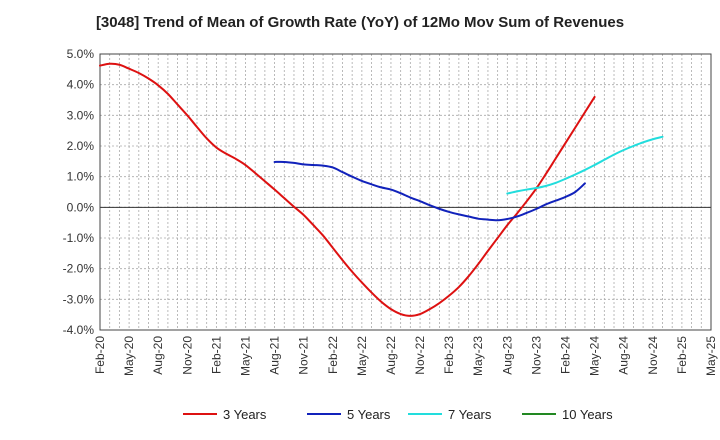 This screenshot has height=440, width=720. What do you see at coordinates (507, 355) in the screenshot?
I see `x-tick-label: Aug-23` at bounding box center [507, 355].